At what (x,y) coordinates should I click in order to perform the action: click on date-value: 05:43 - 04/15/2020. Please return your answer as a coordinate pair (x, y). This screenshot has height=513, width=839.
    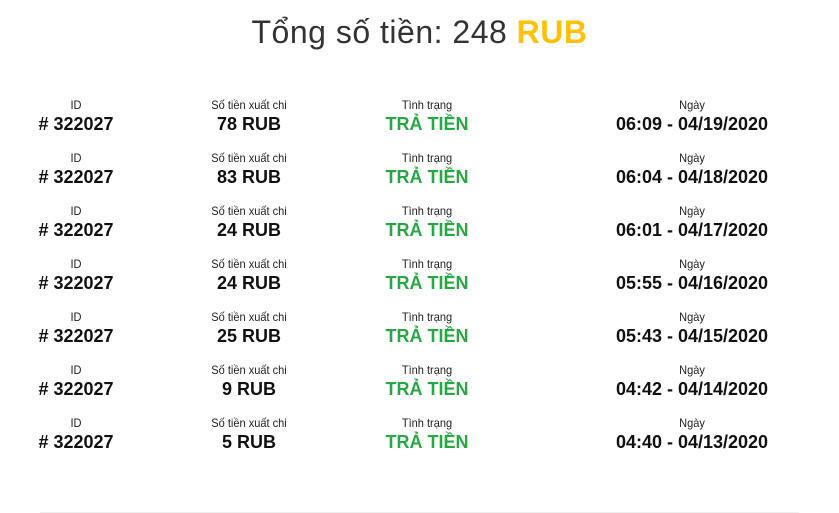
    Looking at the image, I should click on (692, 336).